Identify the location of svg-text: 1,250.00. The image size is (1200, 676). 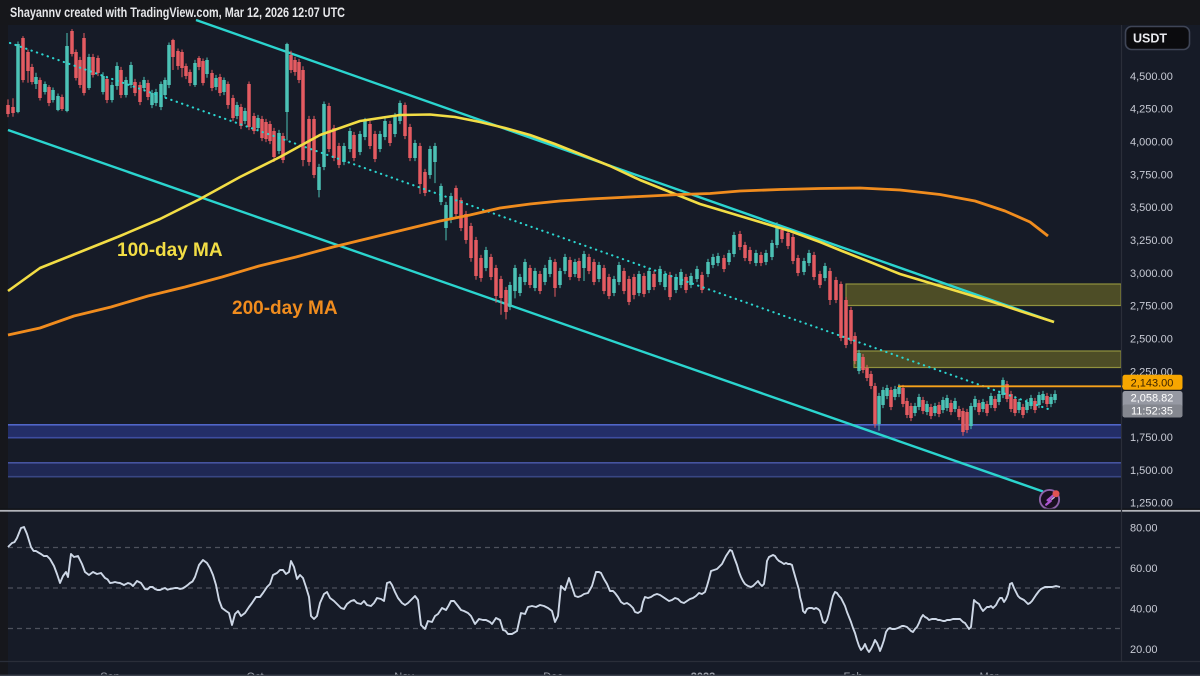
(1151, 504).